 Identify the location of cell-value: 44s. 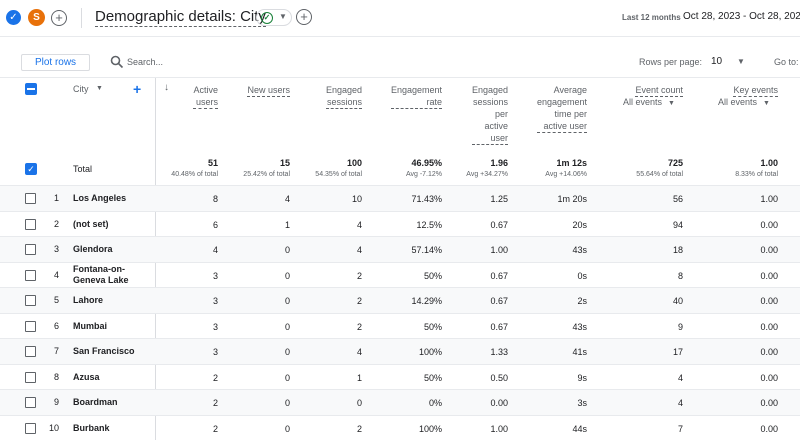
(579, 428).